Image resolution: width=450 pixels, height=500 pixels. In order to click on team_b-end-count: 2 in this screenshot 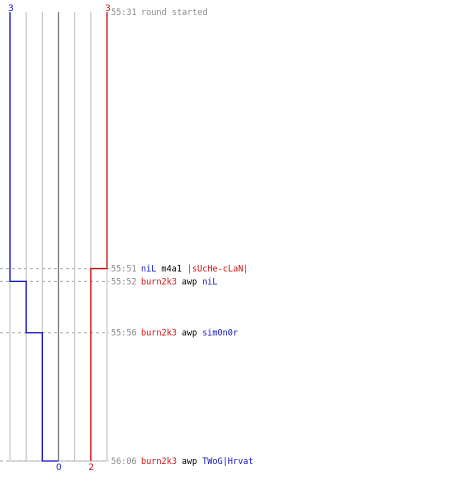, I will do `click(91, 468)`.